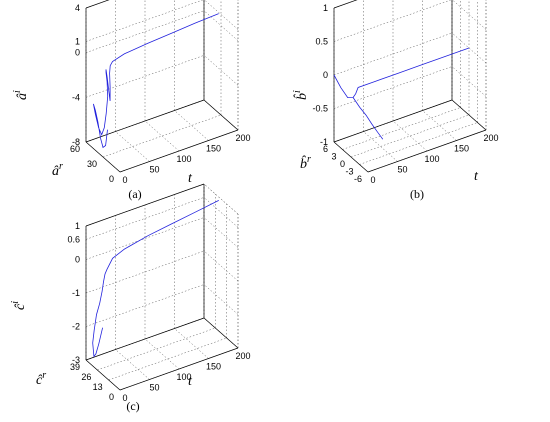  I want to click on y-tick-label: 3, so click(333, 157).